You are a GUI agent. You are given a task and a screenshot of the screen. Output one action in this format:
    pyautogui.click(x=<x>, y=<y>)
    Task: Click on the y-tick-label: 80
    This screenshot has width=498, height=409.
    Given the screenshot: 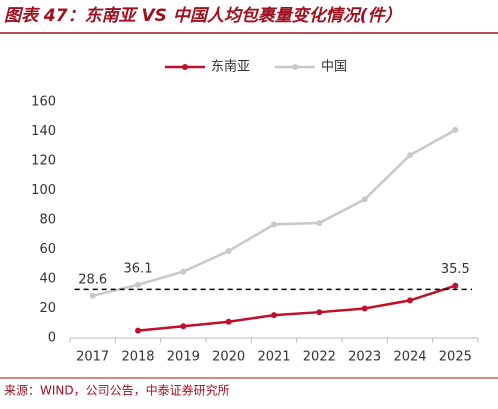 What is the action you would take?
    pyautogui.click(x=47, y=220)
    